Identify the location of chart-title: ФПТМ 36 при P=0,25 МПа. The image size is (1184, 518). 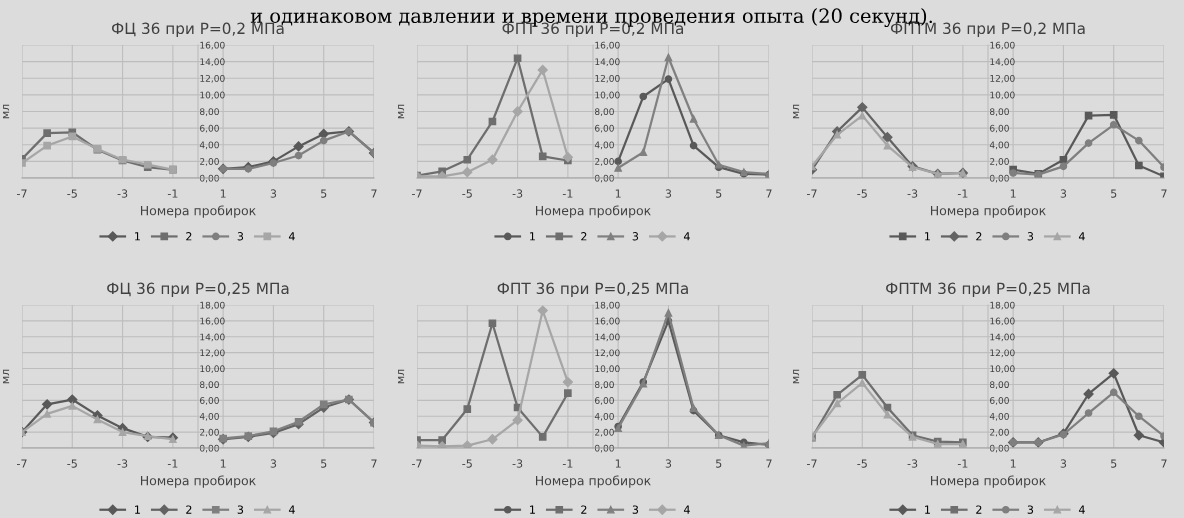
(988, 290).